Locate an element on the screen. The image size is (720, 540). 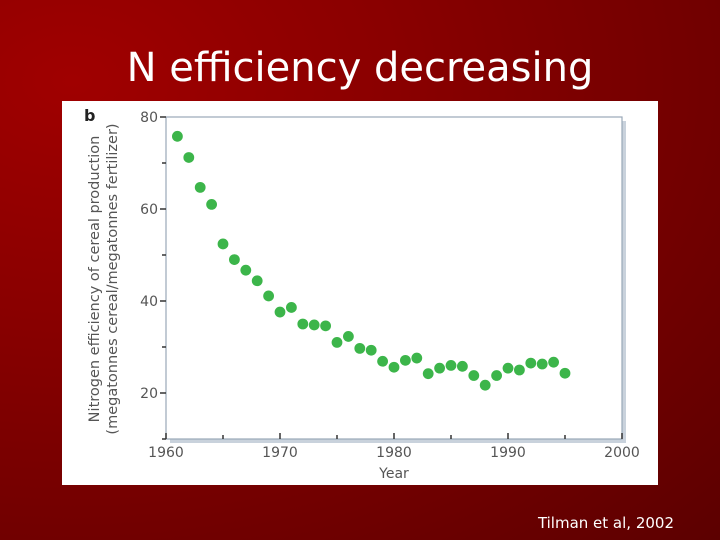
slide-title: N efficiency decreasing is located at coordinates (360, 68).